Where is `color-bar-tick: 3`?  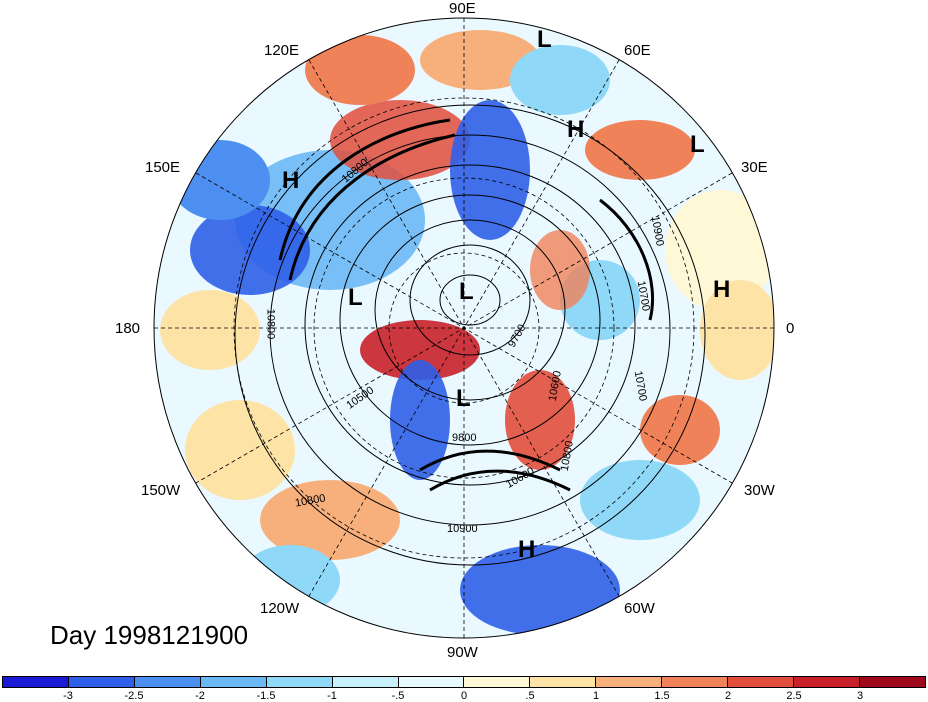 color-bar-tick: 3 is located at coordinates (860, 696).